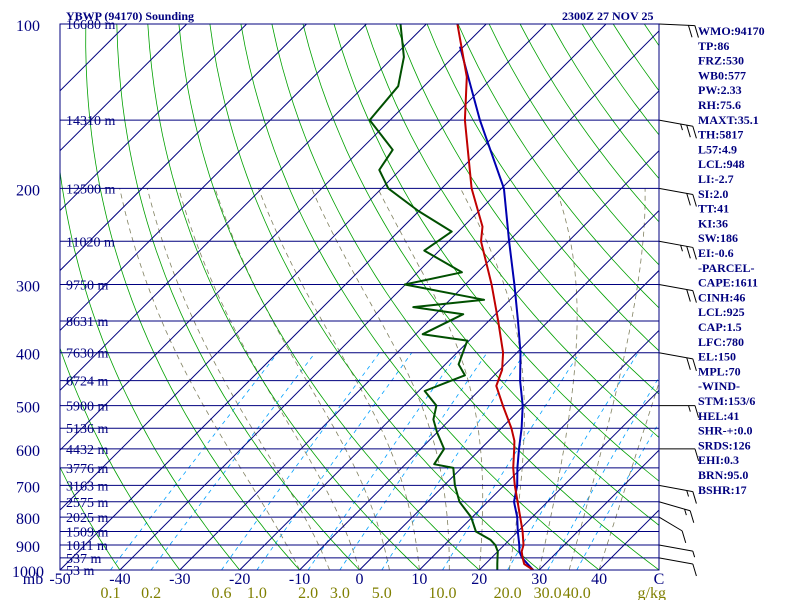 The width and height of the screenshot is (800, 600). What do you see at coordinates (28, 190) in the screenshot?
I see `pressure-label: 200` at bounding box center [28, 190].